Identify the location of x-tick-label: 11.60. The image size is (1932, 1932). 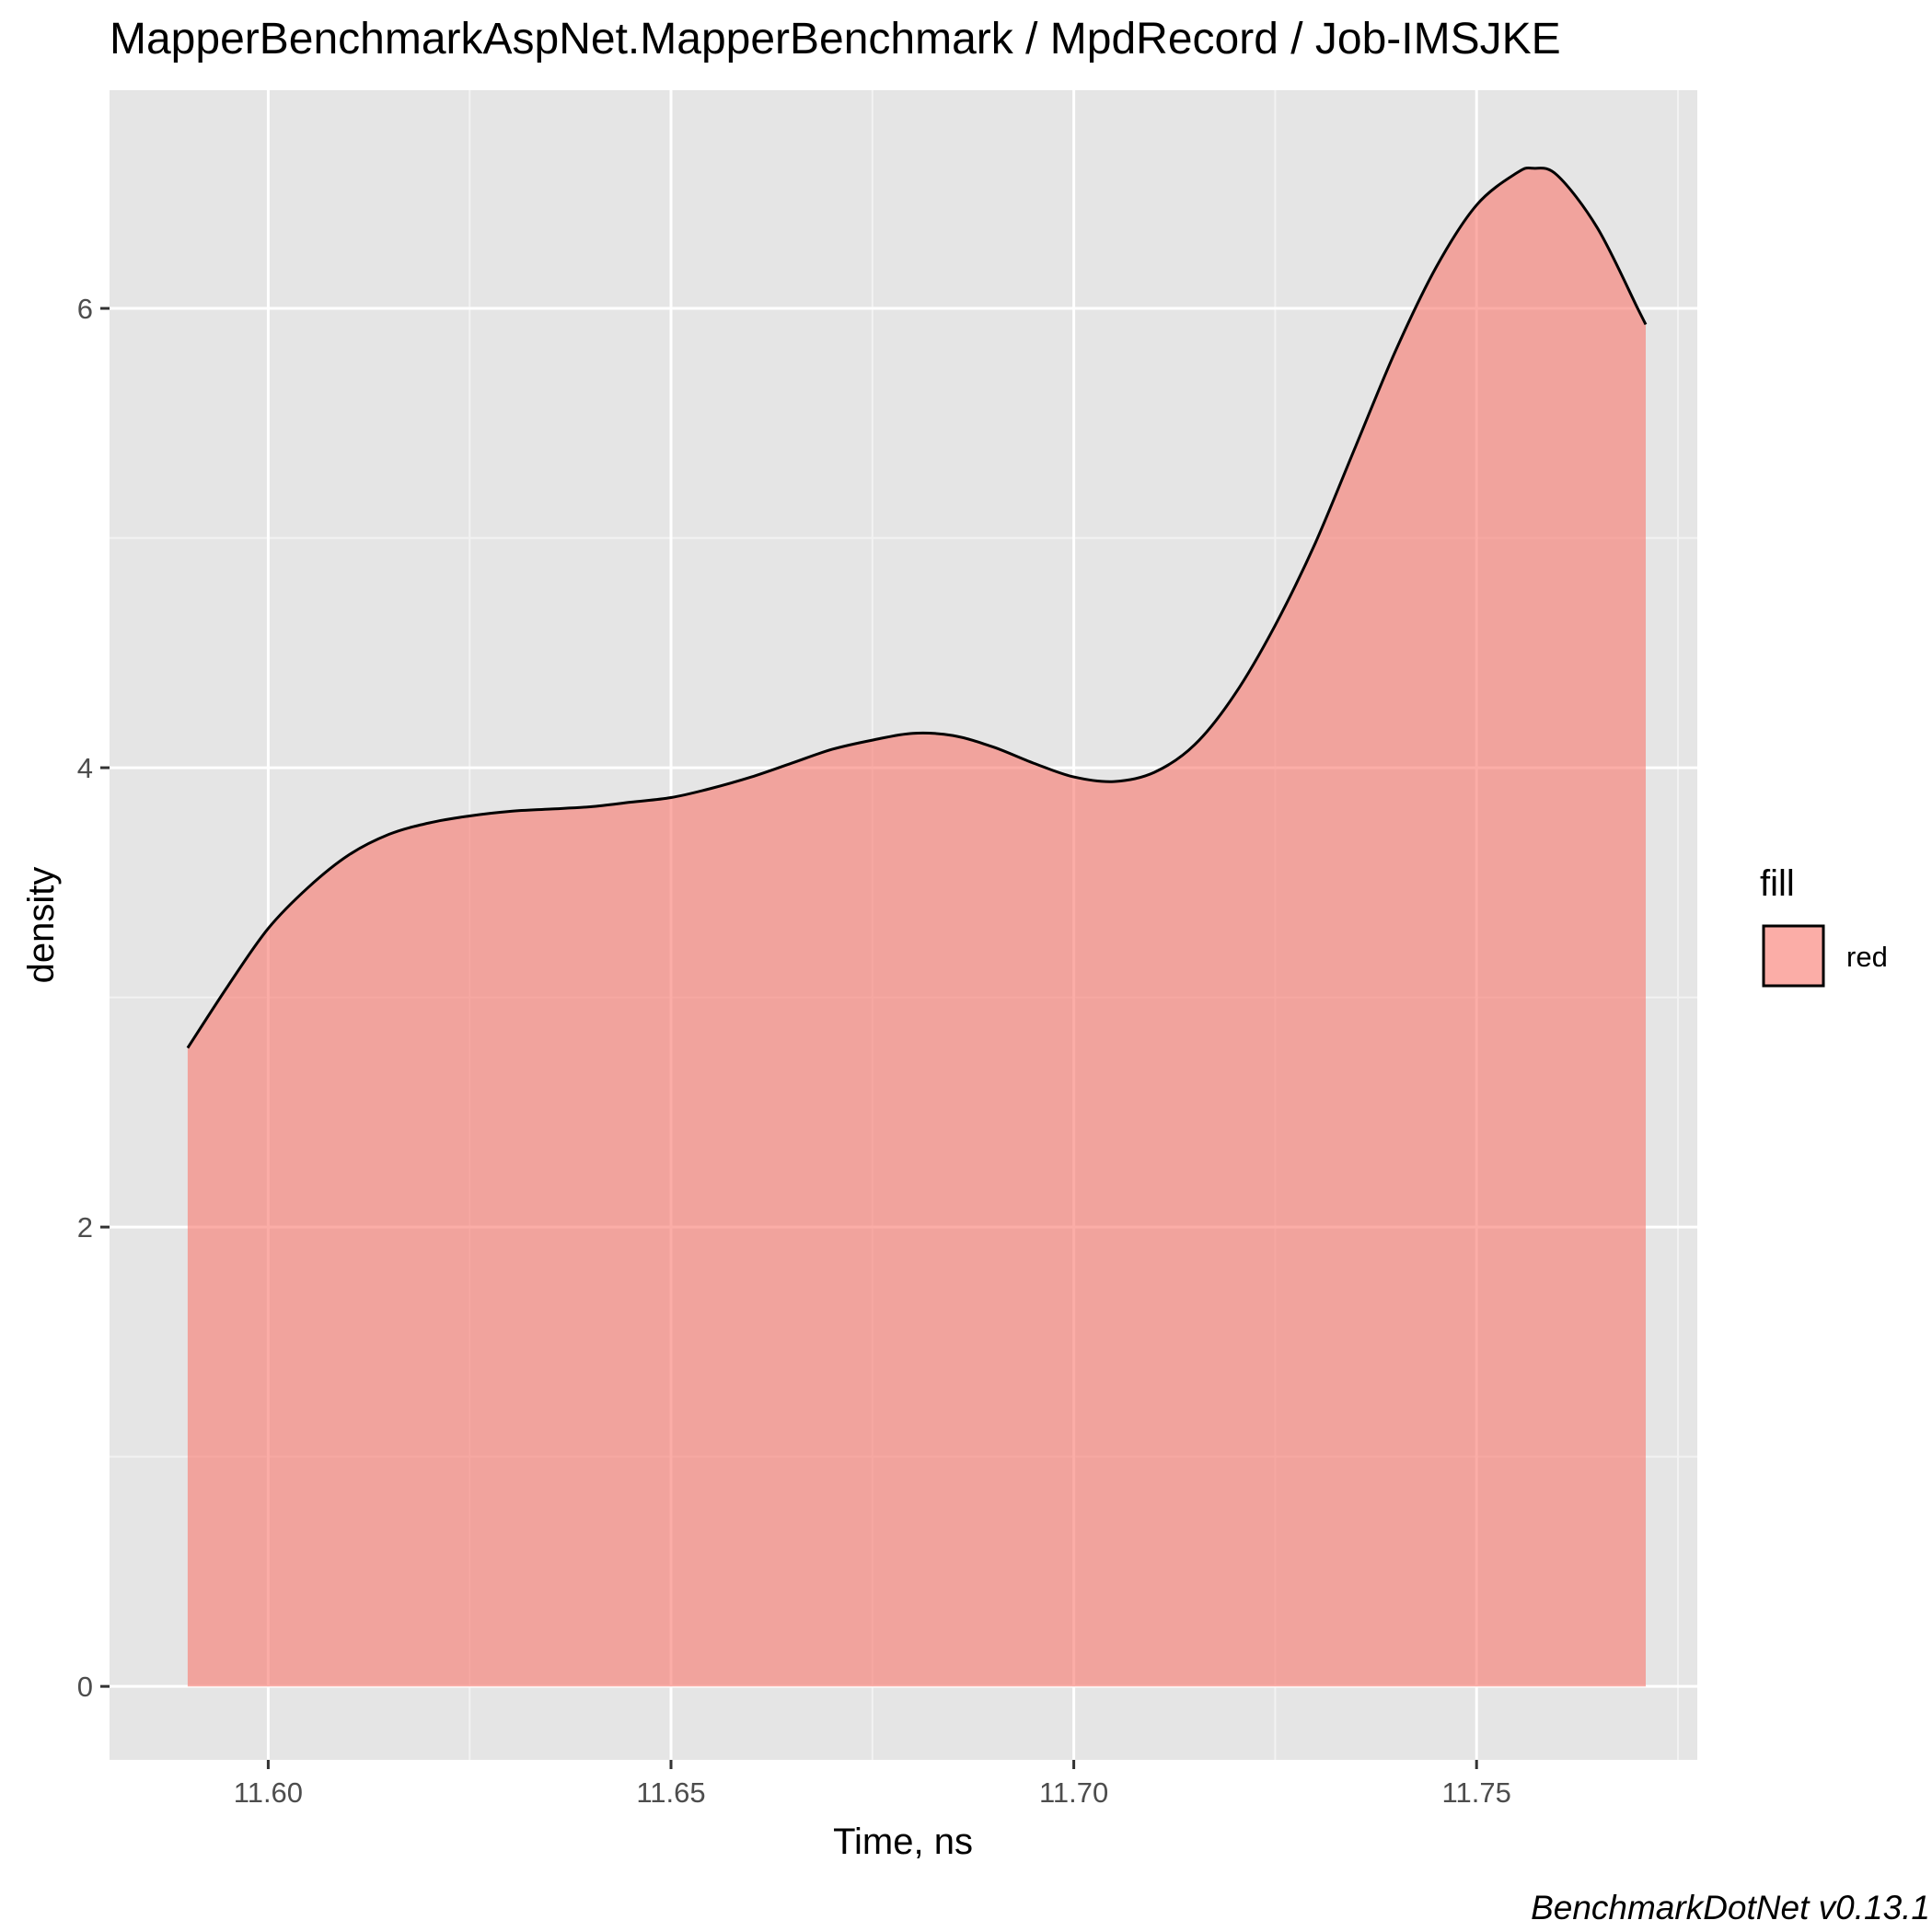
(268, 1793).